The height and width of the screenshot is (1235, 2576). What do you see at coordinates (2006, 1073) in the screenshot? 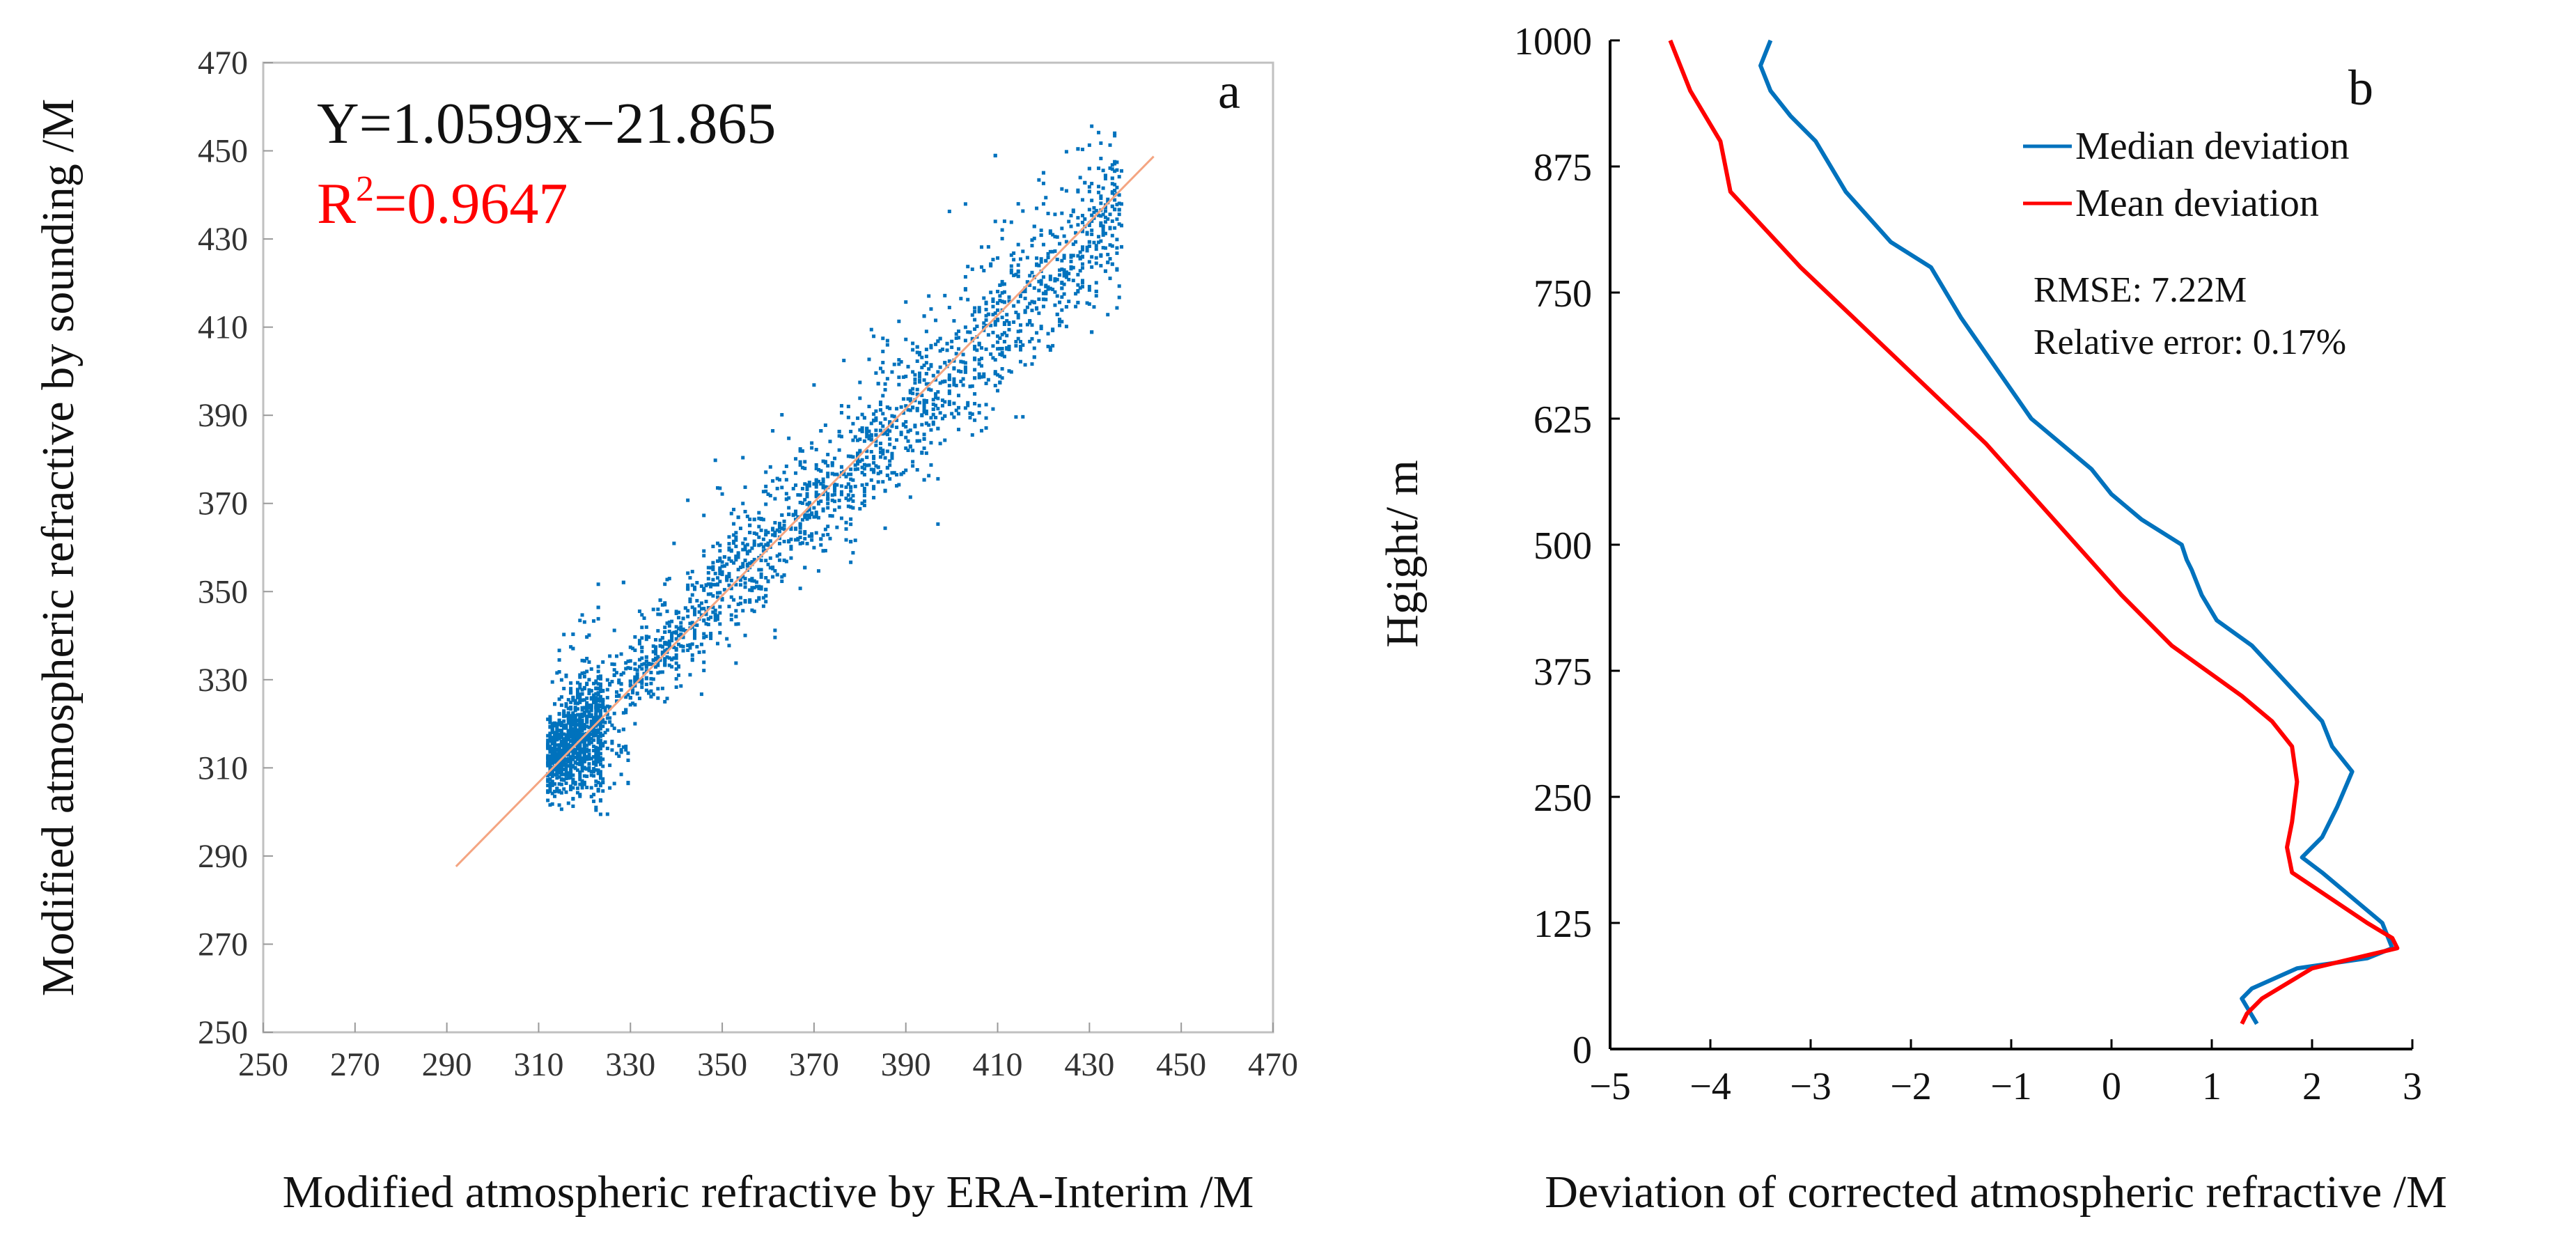
I see `panel-b-x-ticks: −5 −4 −3 −2 −1 0 1 2 3` at bounding box center [2006, 1073].